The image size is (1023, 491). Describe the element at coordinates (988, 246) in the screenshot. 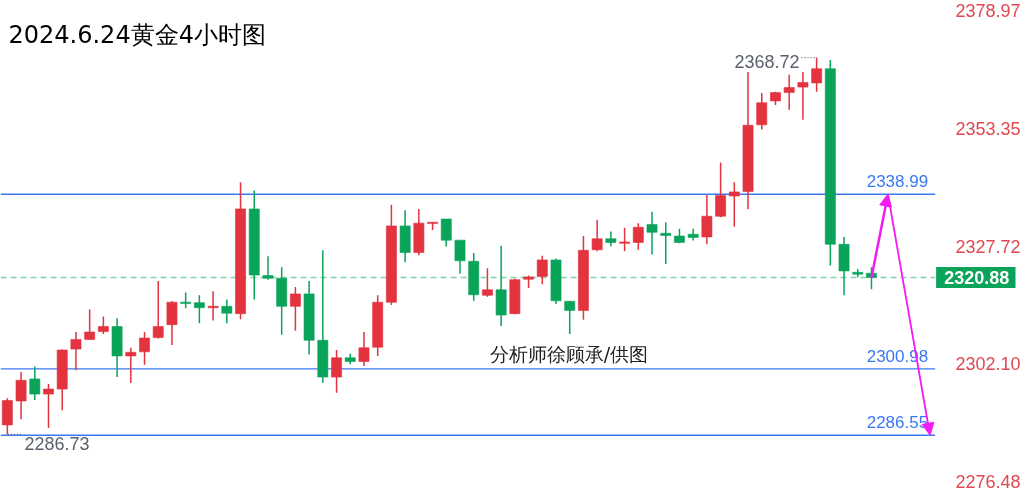

I see `y-tick-label: 2327.72` at that location.